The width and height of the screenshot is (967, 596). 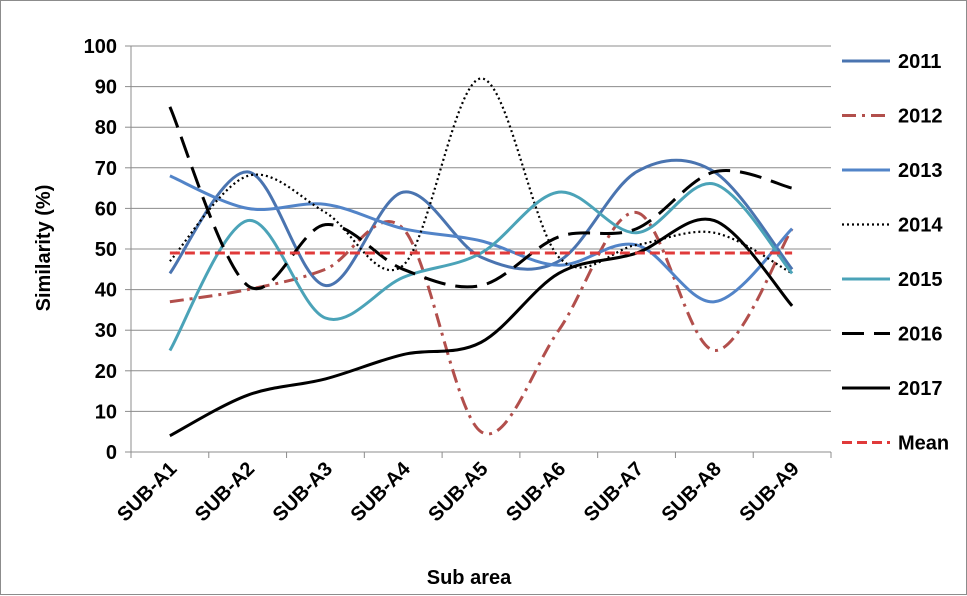 What do you see at coordinates (469, 578) in the screenshot?
I see `x-axis-title: Sub area` at bounding box center [469, 578].